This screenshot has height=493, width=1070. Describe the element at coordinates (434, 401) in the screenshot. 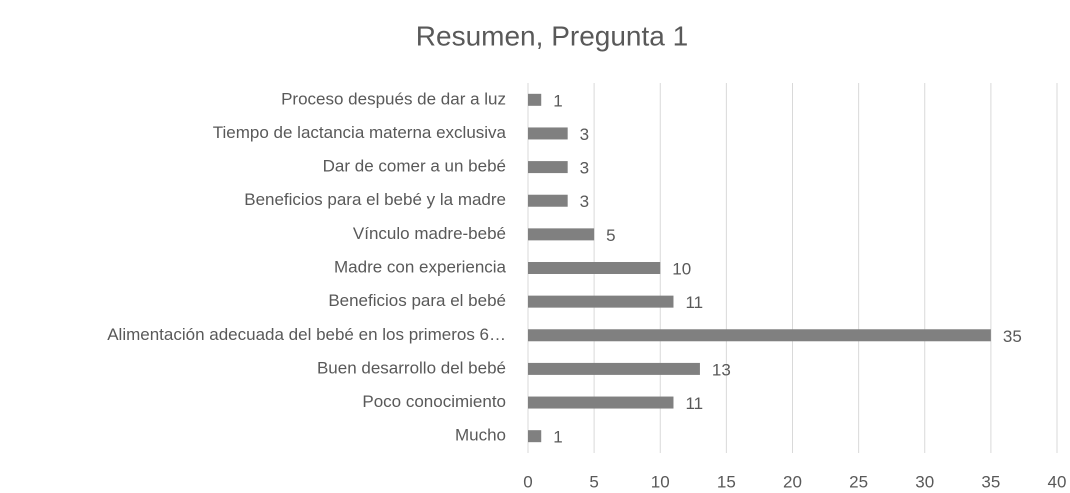

I see `y-tick-label: Poco conocimiento` at that location.